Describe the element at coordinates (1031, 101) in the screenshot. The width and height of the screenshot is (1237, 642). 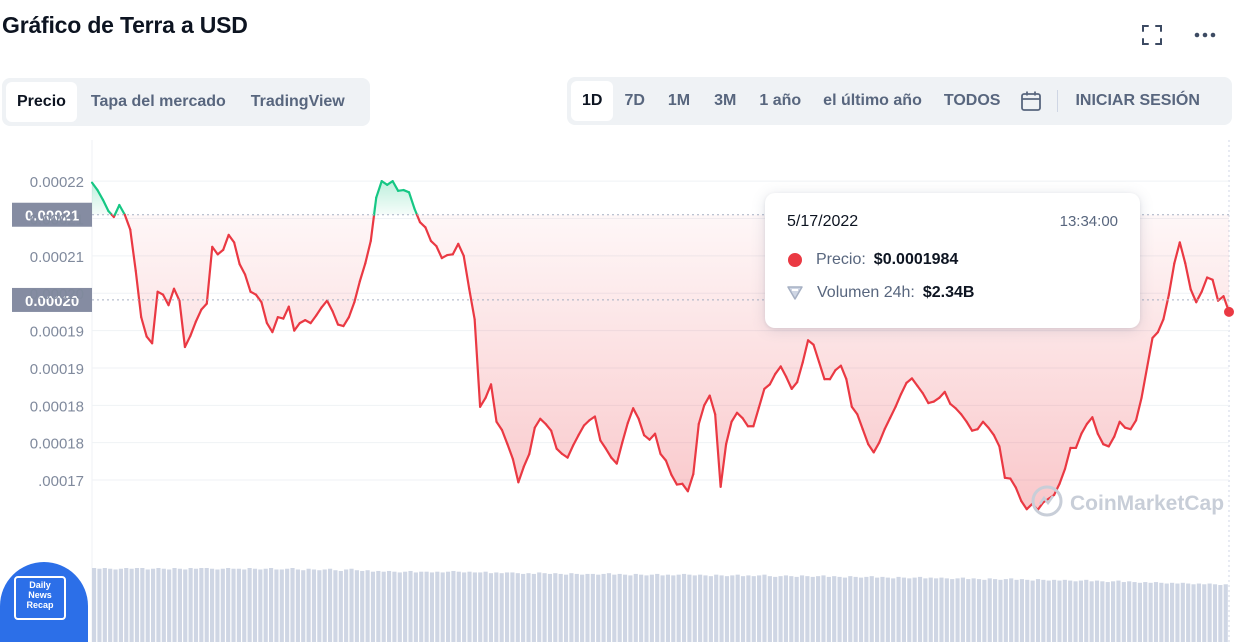
I see `calendar-icon` at that location.